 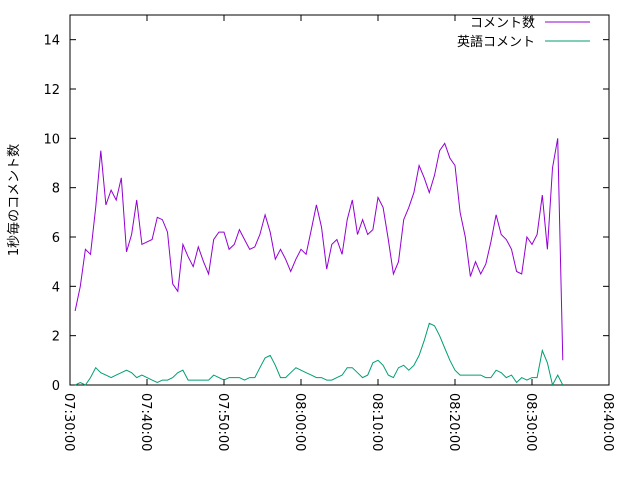 What do you see at coordinates (56, 238) in the screenshot?
I see `y-tick-label: 6` at bounding box center [56, 238].